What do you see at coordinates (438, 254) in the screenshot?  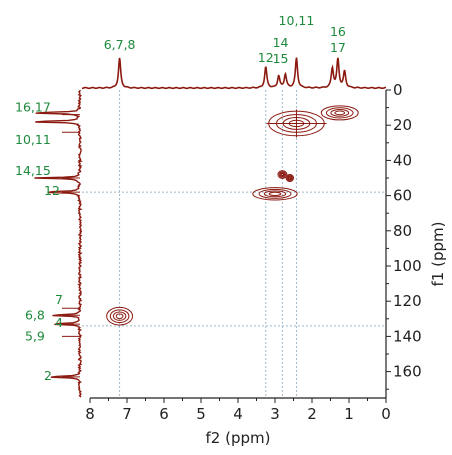 I see `y-axis-title: f1 (ppm)` at bounding box center [438, 254].